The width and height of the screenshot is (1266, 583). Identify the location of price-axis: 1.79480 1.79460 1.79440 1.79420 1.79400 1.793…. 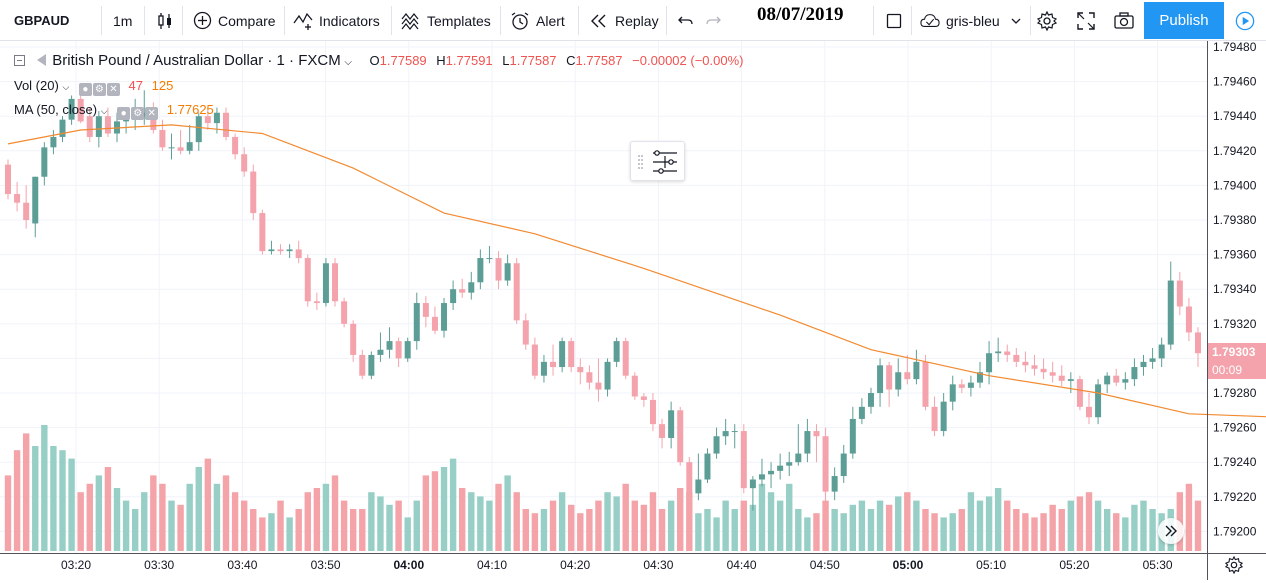
(1235, 289).